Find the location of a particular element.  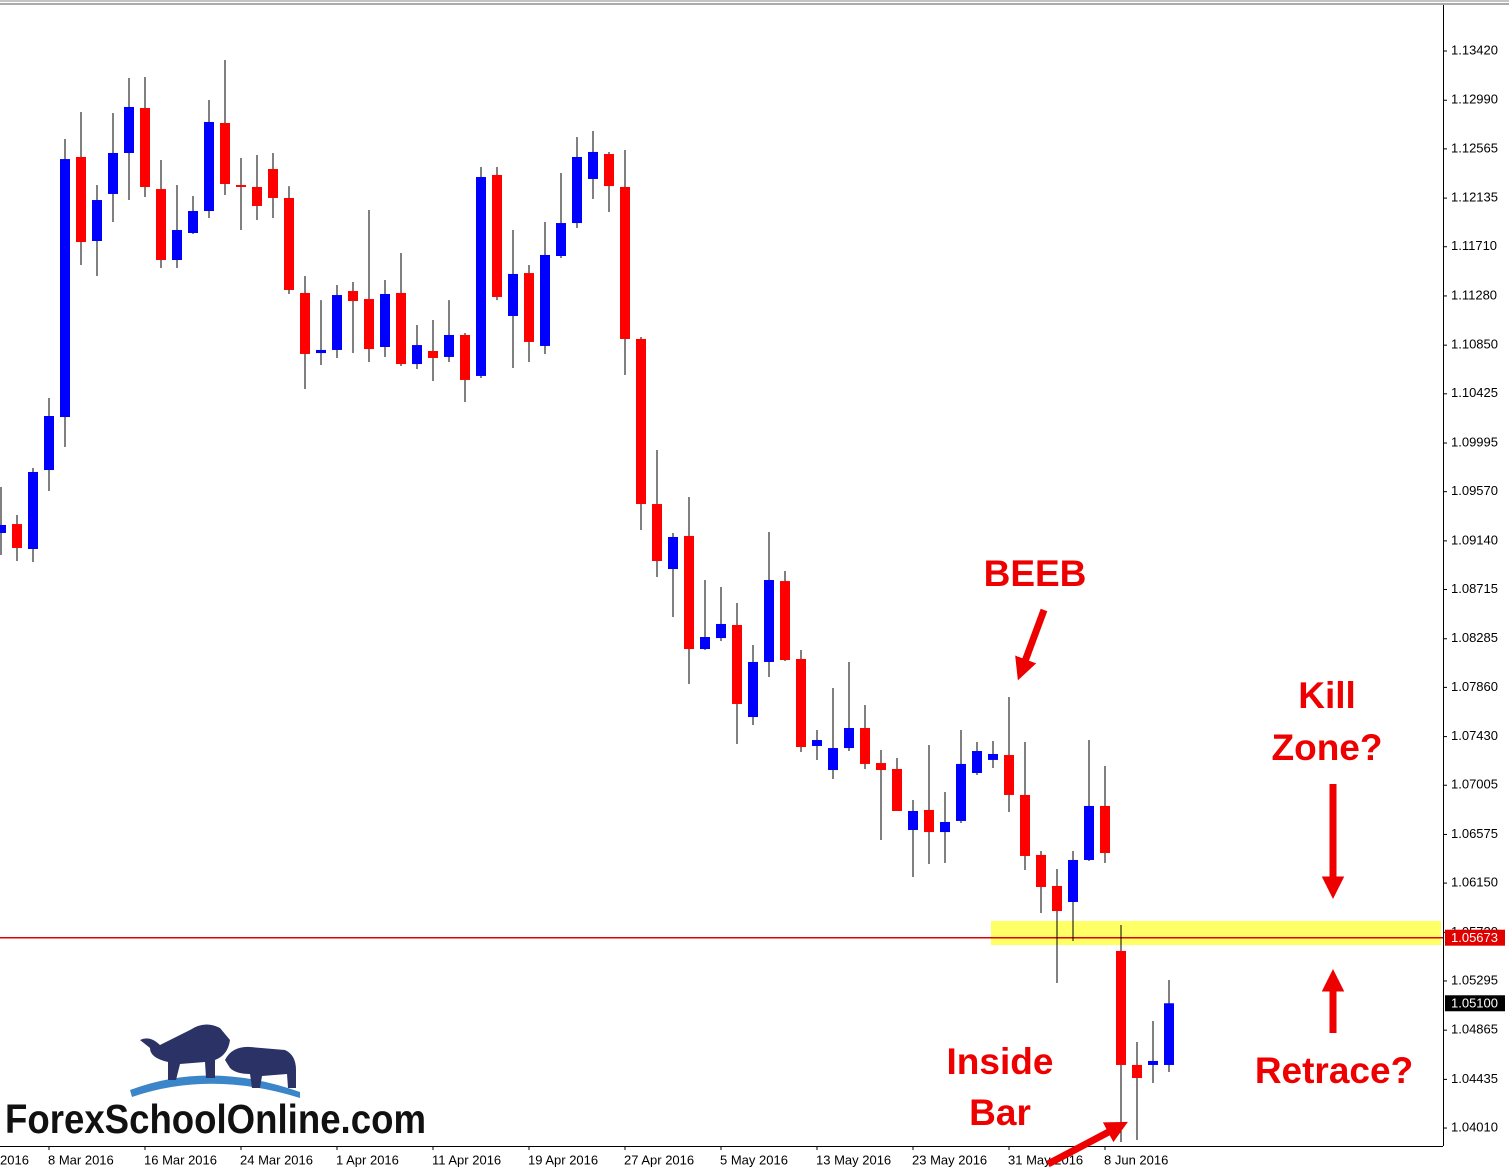

y-tick-label: 1.06575 is located at coordinates (1474, 833).